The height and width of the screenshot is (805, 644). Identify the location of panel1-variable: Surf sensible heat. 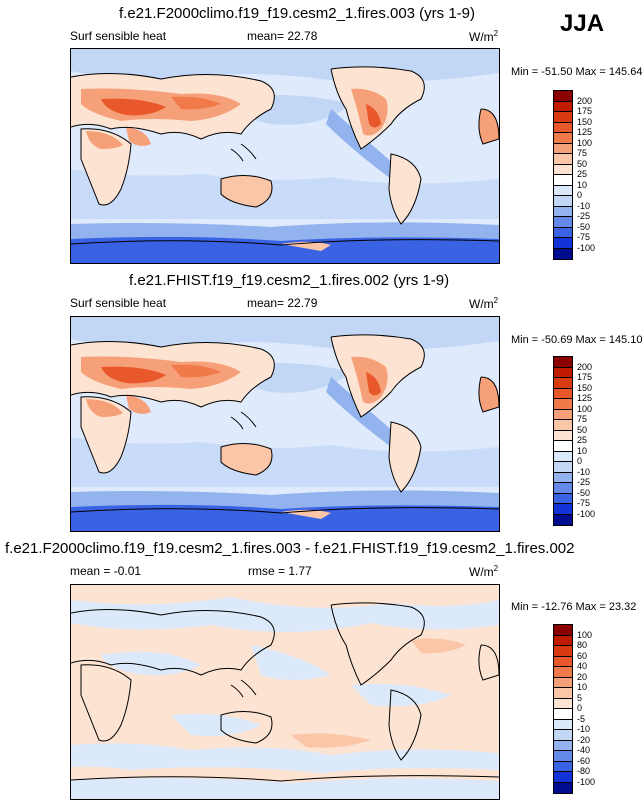
(118, 36).